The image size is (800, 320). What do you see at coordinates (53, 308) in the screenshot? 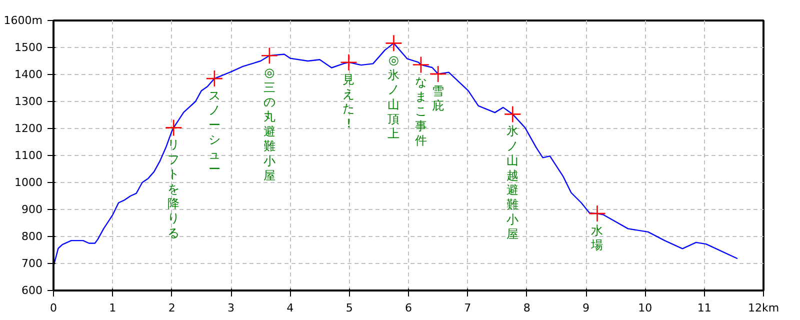
I see `x-tick-label: 0` at bounding box center [53, 308].